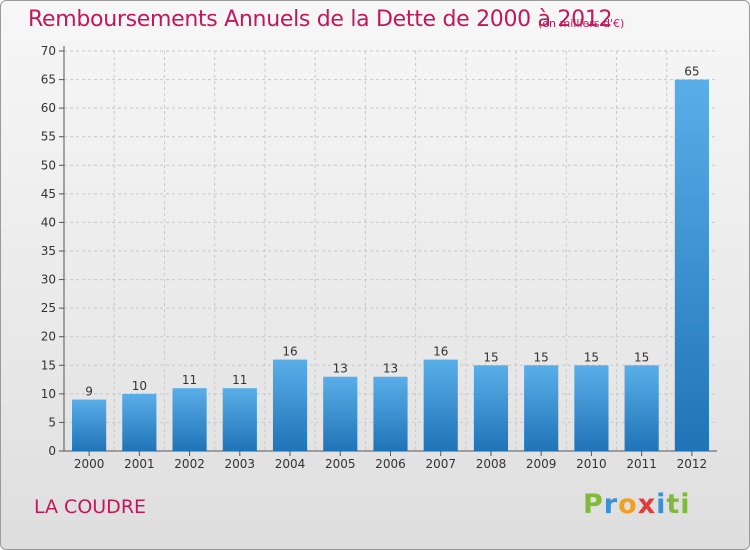 The height and width of the screenshot is (550, 750). What do you see at coordinates (691, 72) in the screenshot?
I see `bar-value-label: 65` at bounding box center [691, 72].